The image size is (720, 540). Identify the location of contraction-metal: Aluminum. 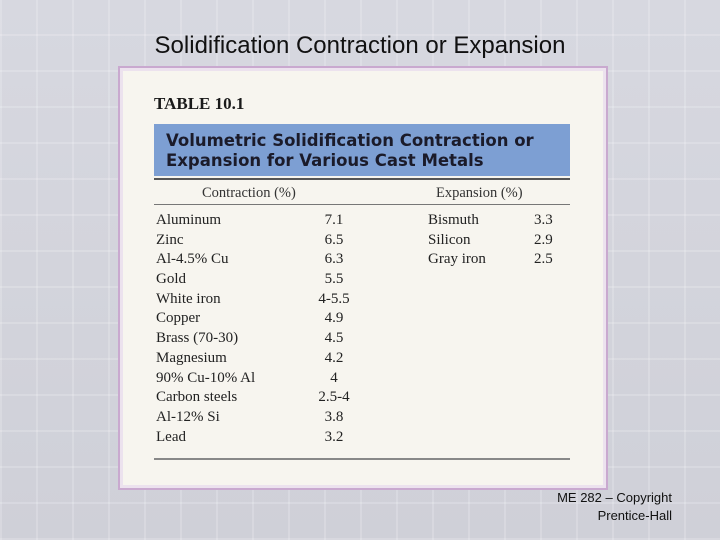
(189, 220).